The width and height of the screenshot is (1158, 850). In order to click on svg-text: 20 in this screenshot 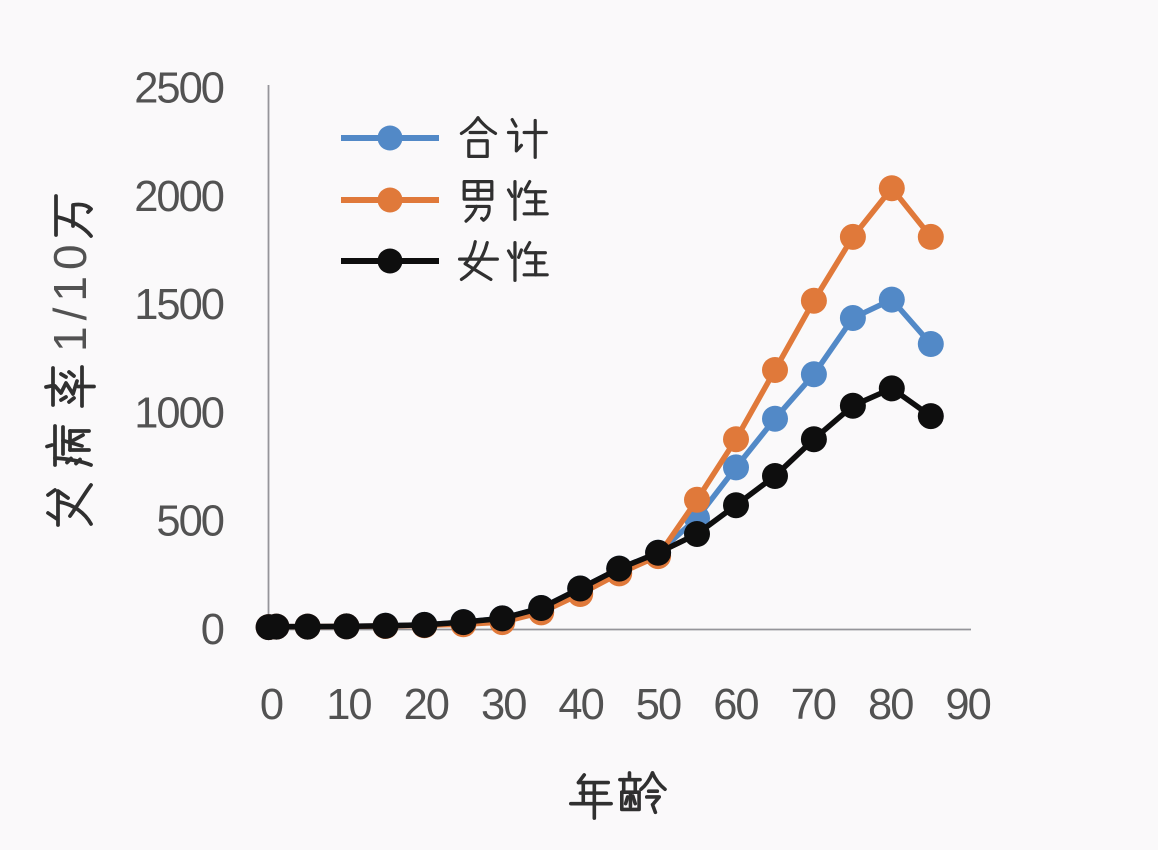, I will do `click(426, 705)`.